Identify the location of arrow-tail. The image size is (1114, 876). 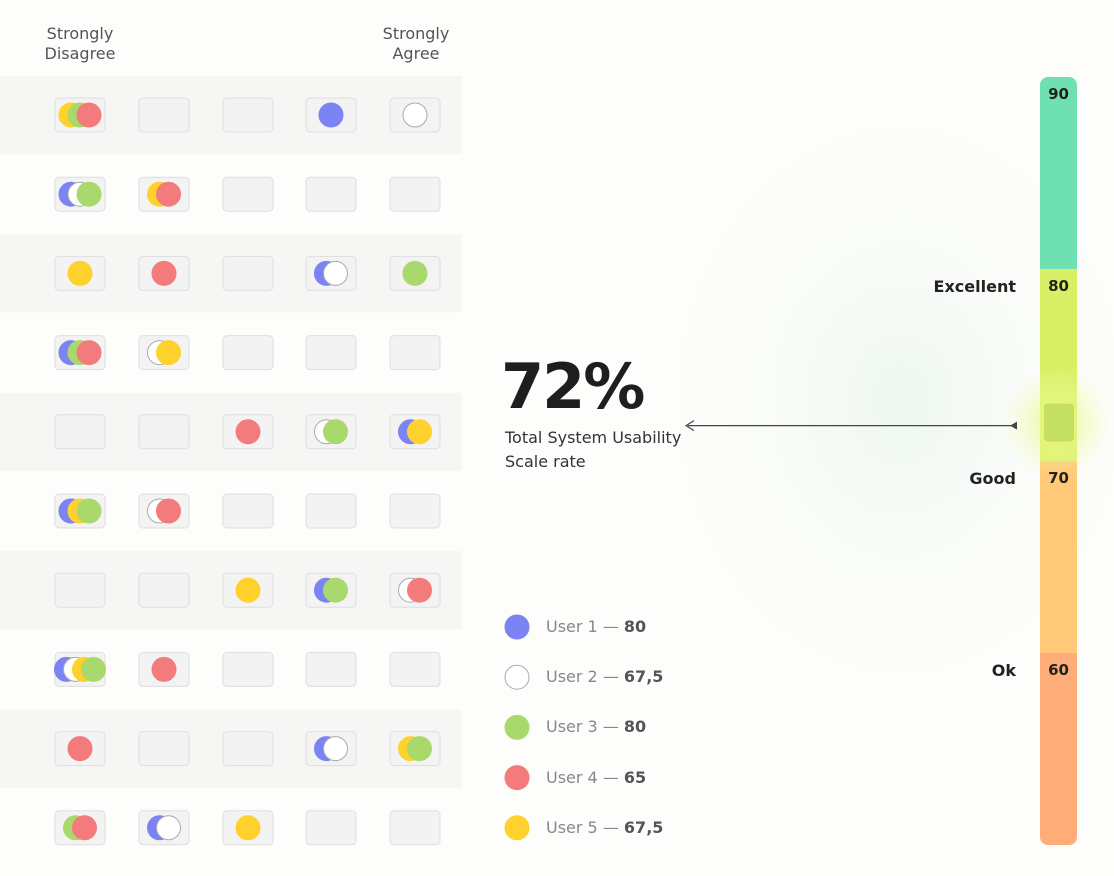
(1013, 425).